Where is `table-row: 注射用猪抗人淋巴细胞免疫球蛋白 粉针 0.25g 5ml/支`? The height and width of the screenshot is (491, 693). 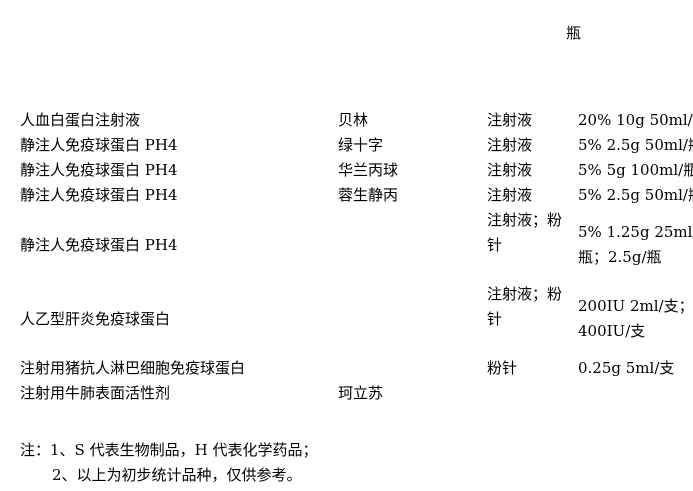
table-row: 注射用猪抗人淋巴细胞免疫球蛋白 粉针 0.25g 5ml/支 is located at coordinates (346, 368).